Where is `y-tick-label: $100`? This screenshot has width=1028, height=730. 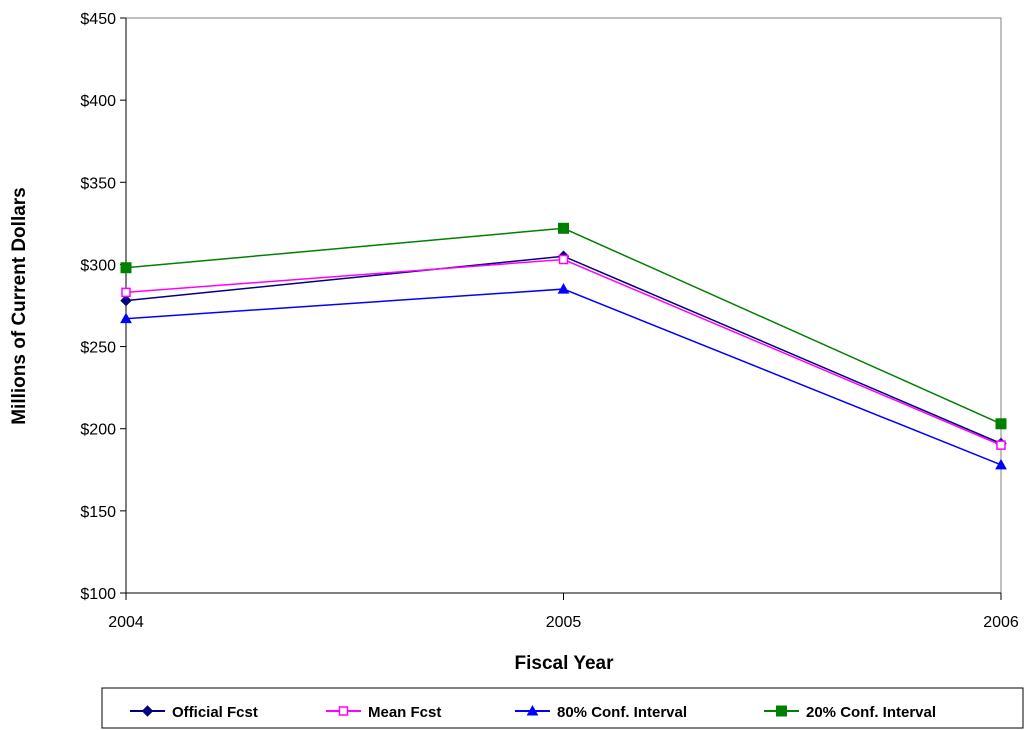
y-tick-label: $100 is located at coordinates (98, 594).